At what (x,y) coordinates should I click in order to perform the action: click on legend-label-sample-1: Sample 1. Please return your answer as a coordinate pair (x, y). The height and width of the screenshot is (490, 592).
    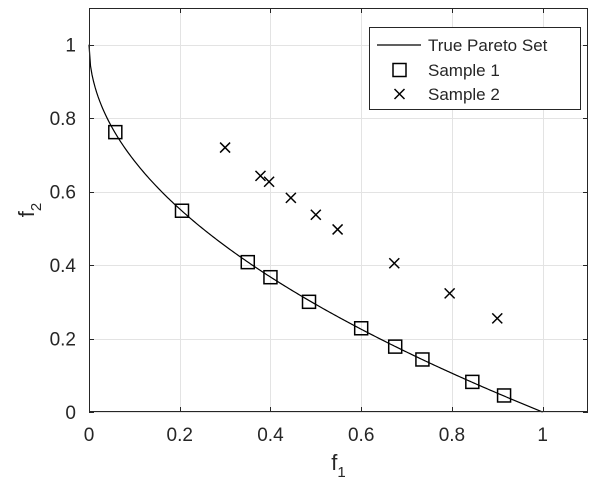
    Looking at the image, I should click on (464, 70).